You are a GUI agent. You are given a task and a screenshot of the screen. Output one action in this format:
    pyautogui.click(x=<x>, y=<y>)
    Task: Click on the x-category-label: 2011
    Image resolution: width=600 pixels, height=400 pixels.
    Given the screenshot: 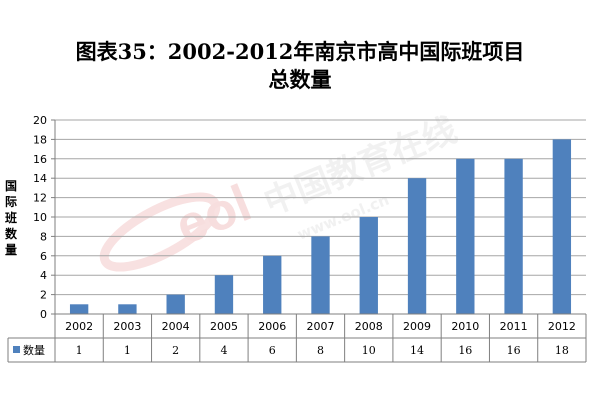 What is the action you would take?
    pyautogui.click(x=514, y=326)
    